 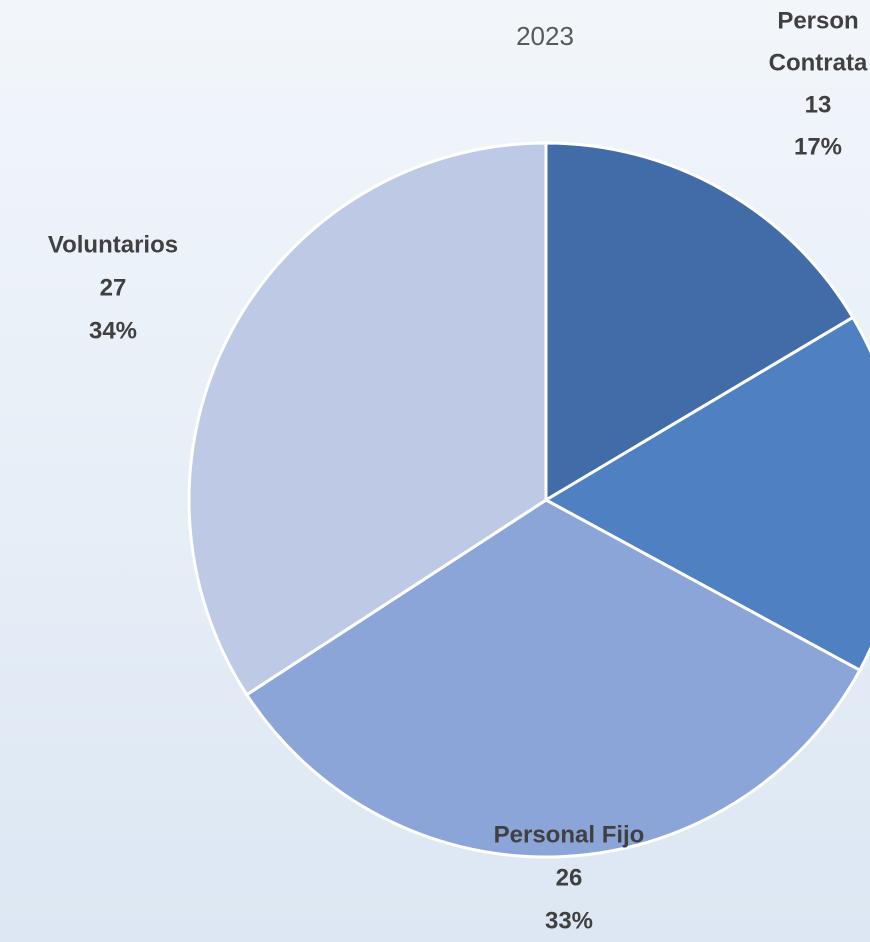 I want to click on slice-value: 13, so click(x=818, y=104).